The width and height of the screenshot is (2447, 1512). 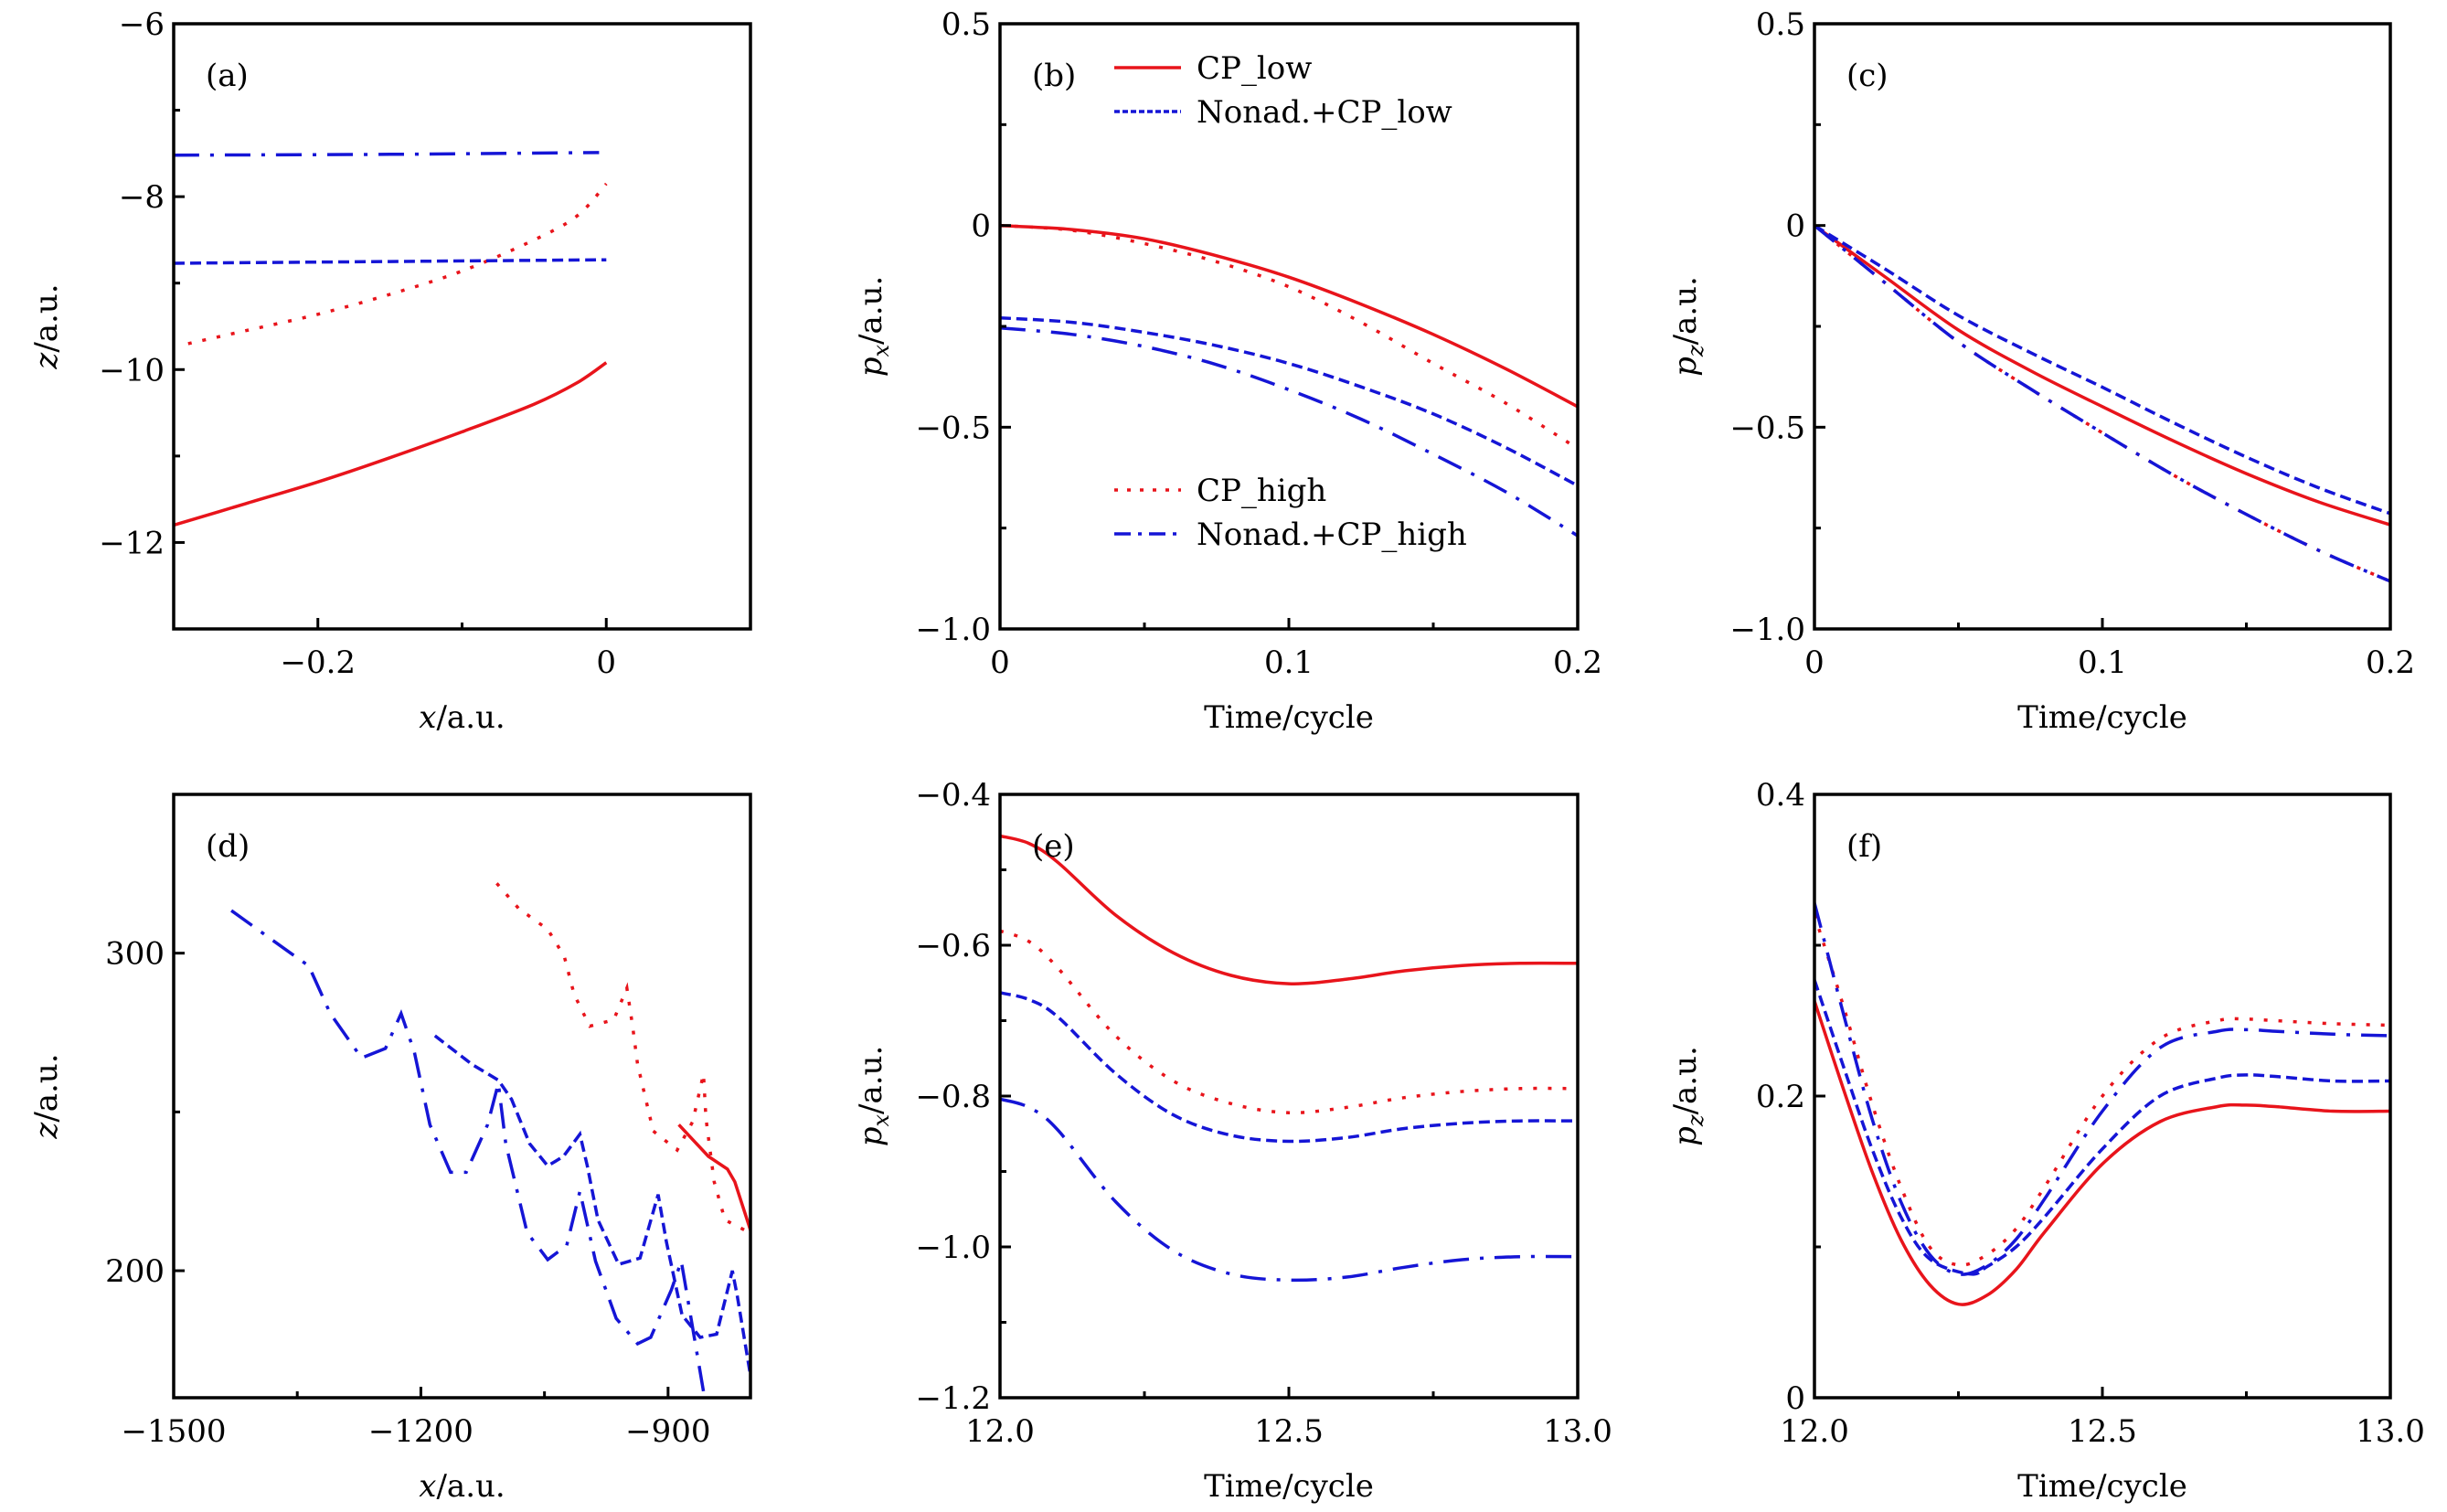 I want to click on legend-label: CP_low, so click(x=1254, y=68).